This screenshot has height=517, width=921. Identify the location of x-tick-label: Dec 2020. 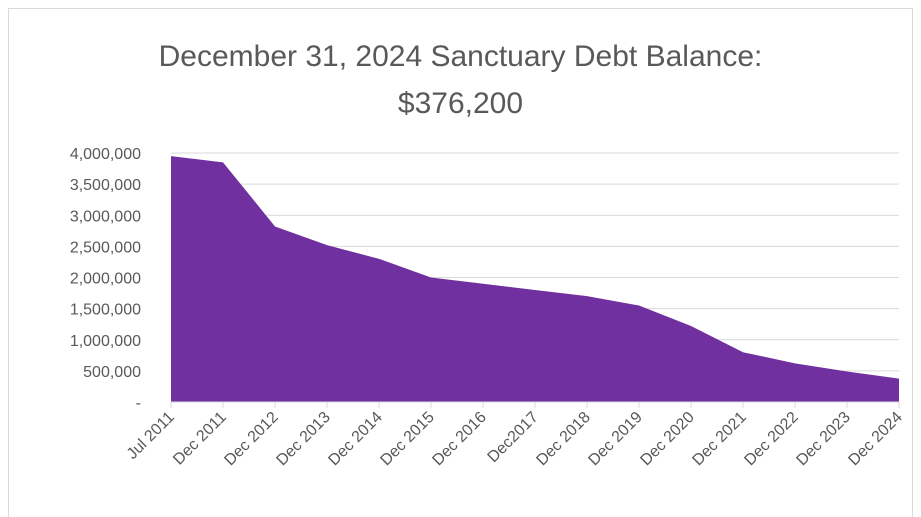
(667, 439).